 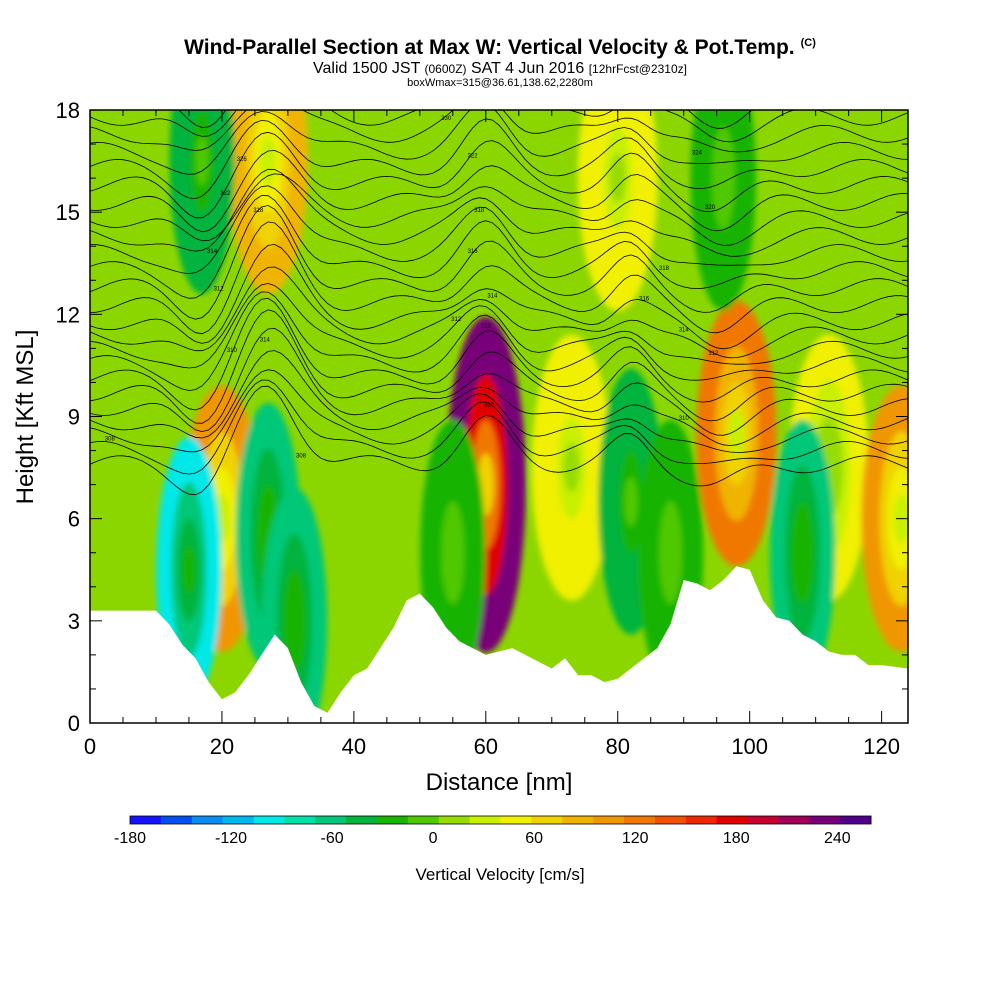 I want to click on x-tick-label: 60, so click(x=486, y=746).